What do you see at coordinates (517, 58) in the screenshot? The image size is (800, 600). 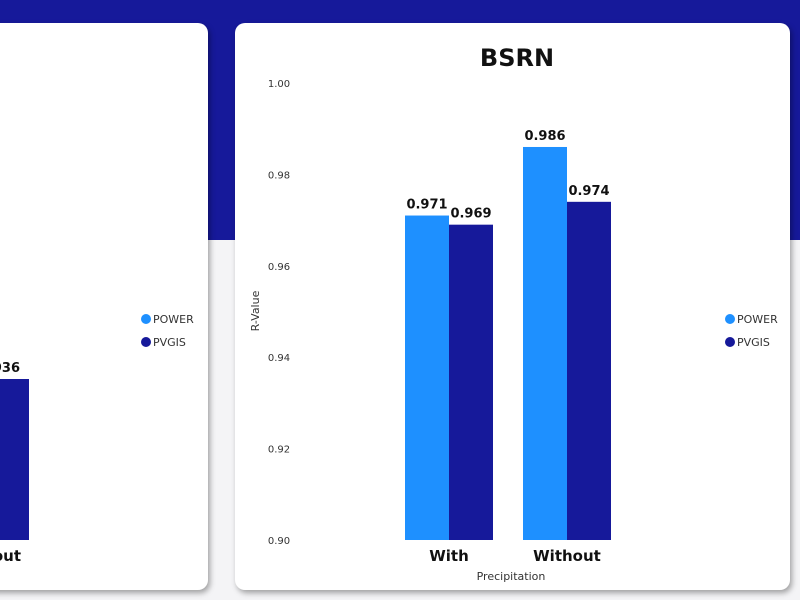 I see `chart-title: BSRN` at bounding box center [517, 58].